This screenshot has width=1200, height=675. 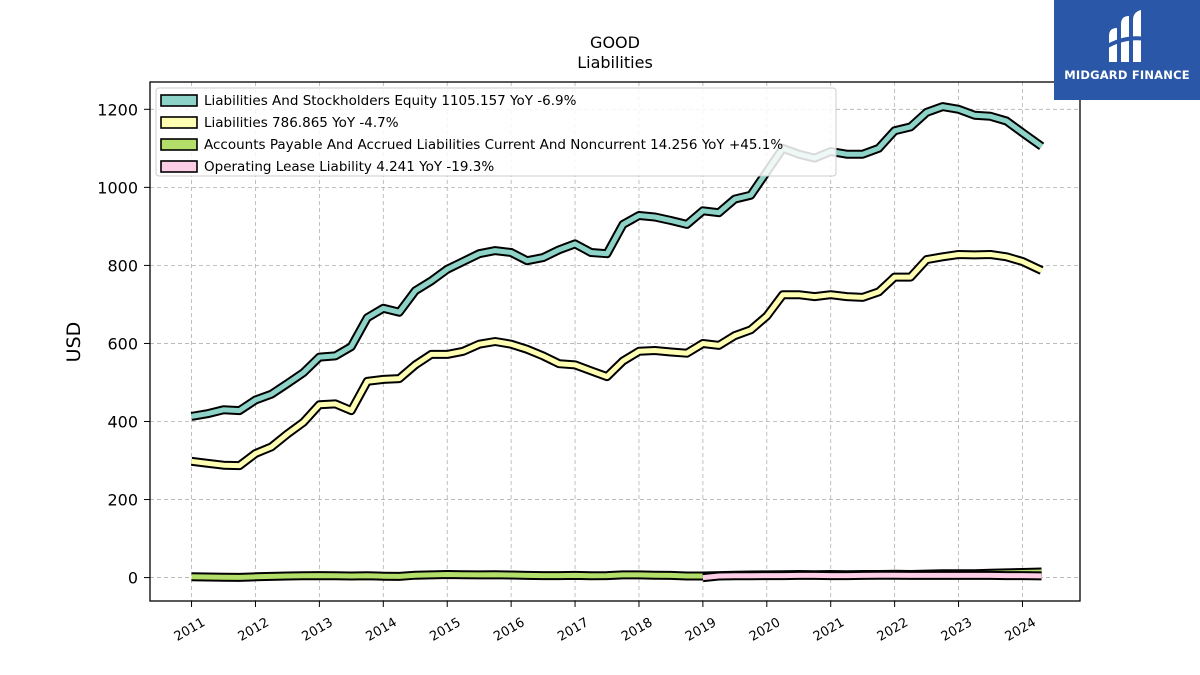 I want to click on x-tick-label: 2022, so click(x=893, y=630).